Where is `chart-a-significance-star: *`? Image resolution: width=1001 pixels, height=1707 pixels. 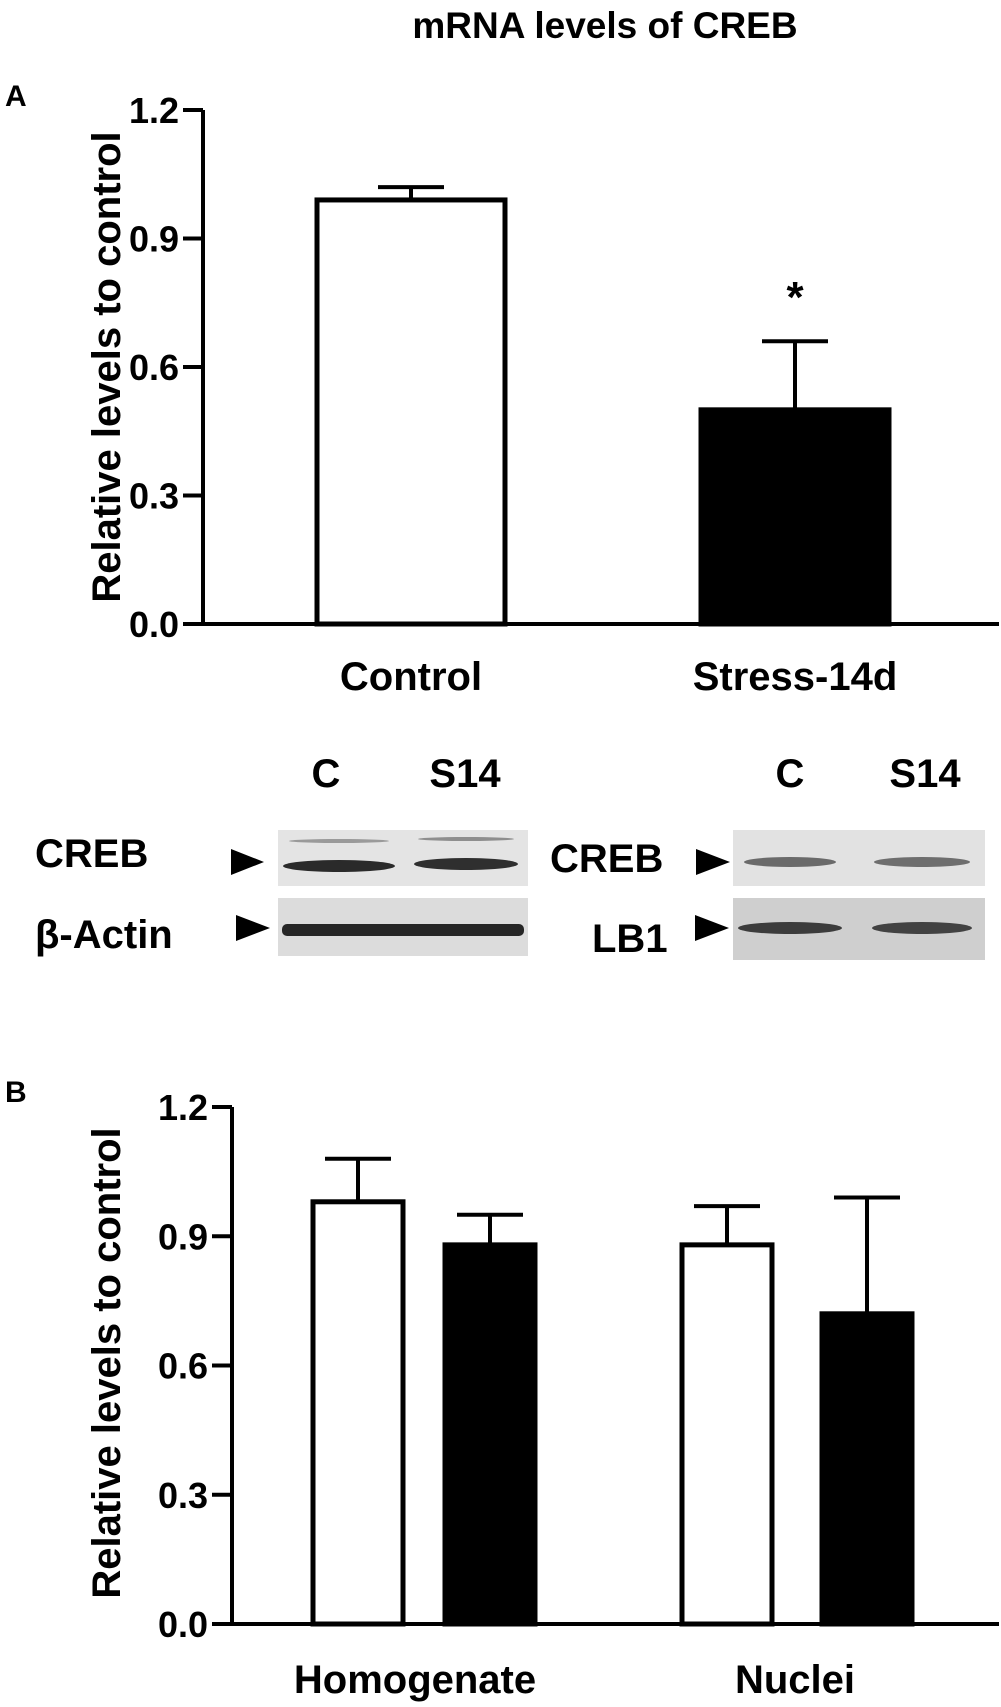
chart-a-significance-star: * is located at coordinates (795, 297).